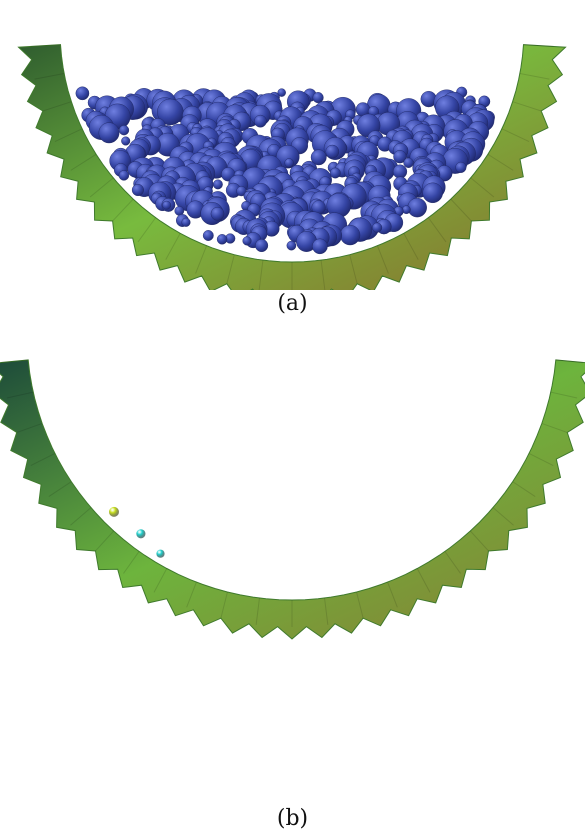 The height and width of the screenshot is (836, 585). What do you see at coordinates (292, 303) in the screenshot?
I see `panel-a-label: (a)` at bounding box center [292, 303].